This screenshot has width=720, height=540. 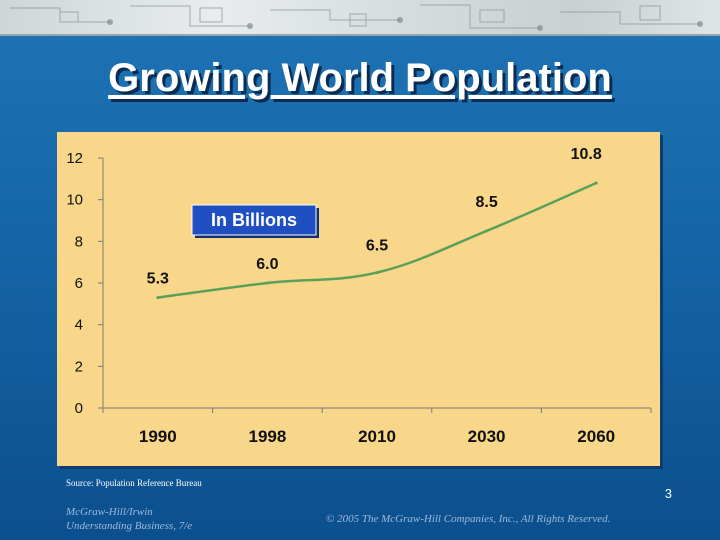 What do you see at coordinates (79, 325) in the screenshot?
I see `y-tick-label: 4` at bounding box center [79, 325].